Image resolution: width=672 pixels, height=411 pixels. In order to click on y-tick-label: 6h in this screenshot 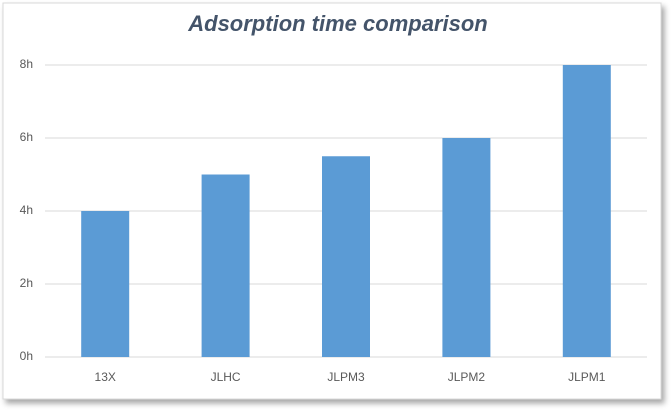, I will do `click(26, 137)`.